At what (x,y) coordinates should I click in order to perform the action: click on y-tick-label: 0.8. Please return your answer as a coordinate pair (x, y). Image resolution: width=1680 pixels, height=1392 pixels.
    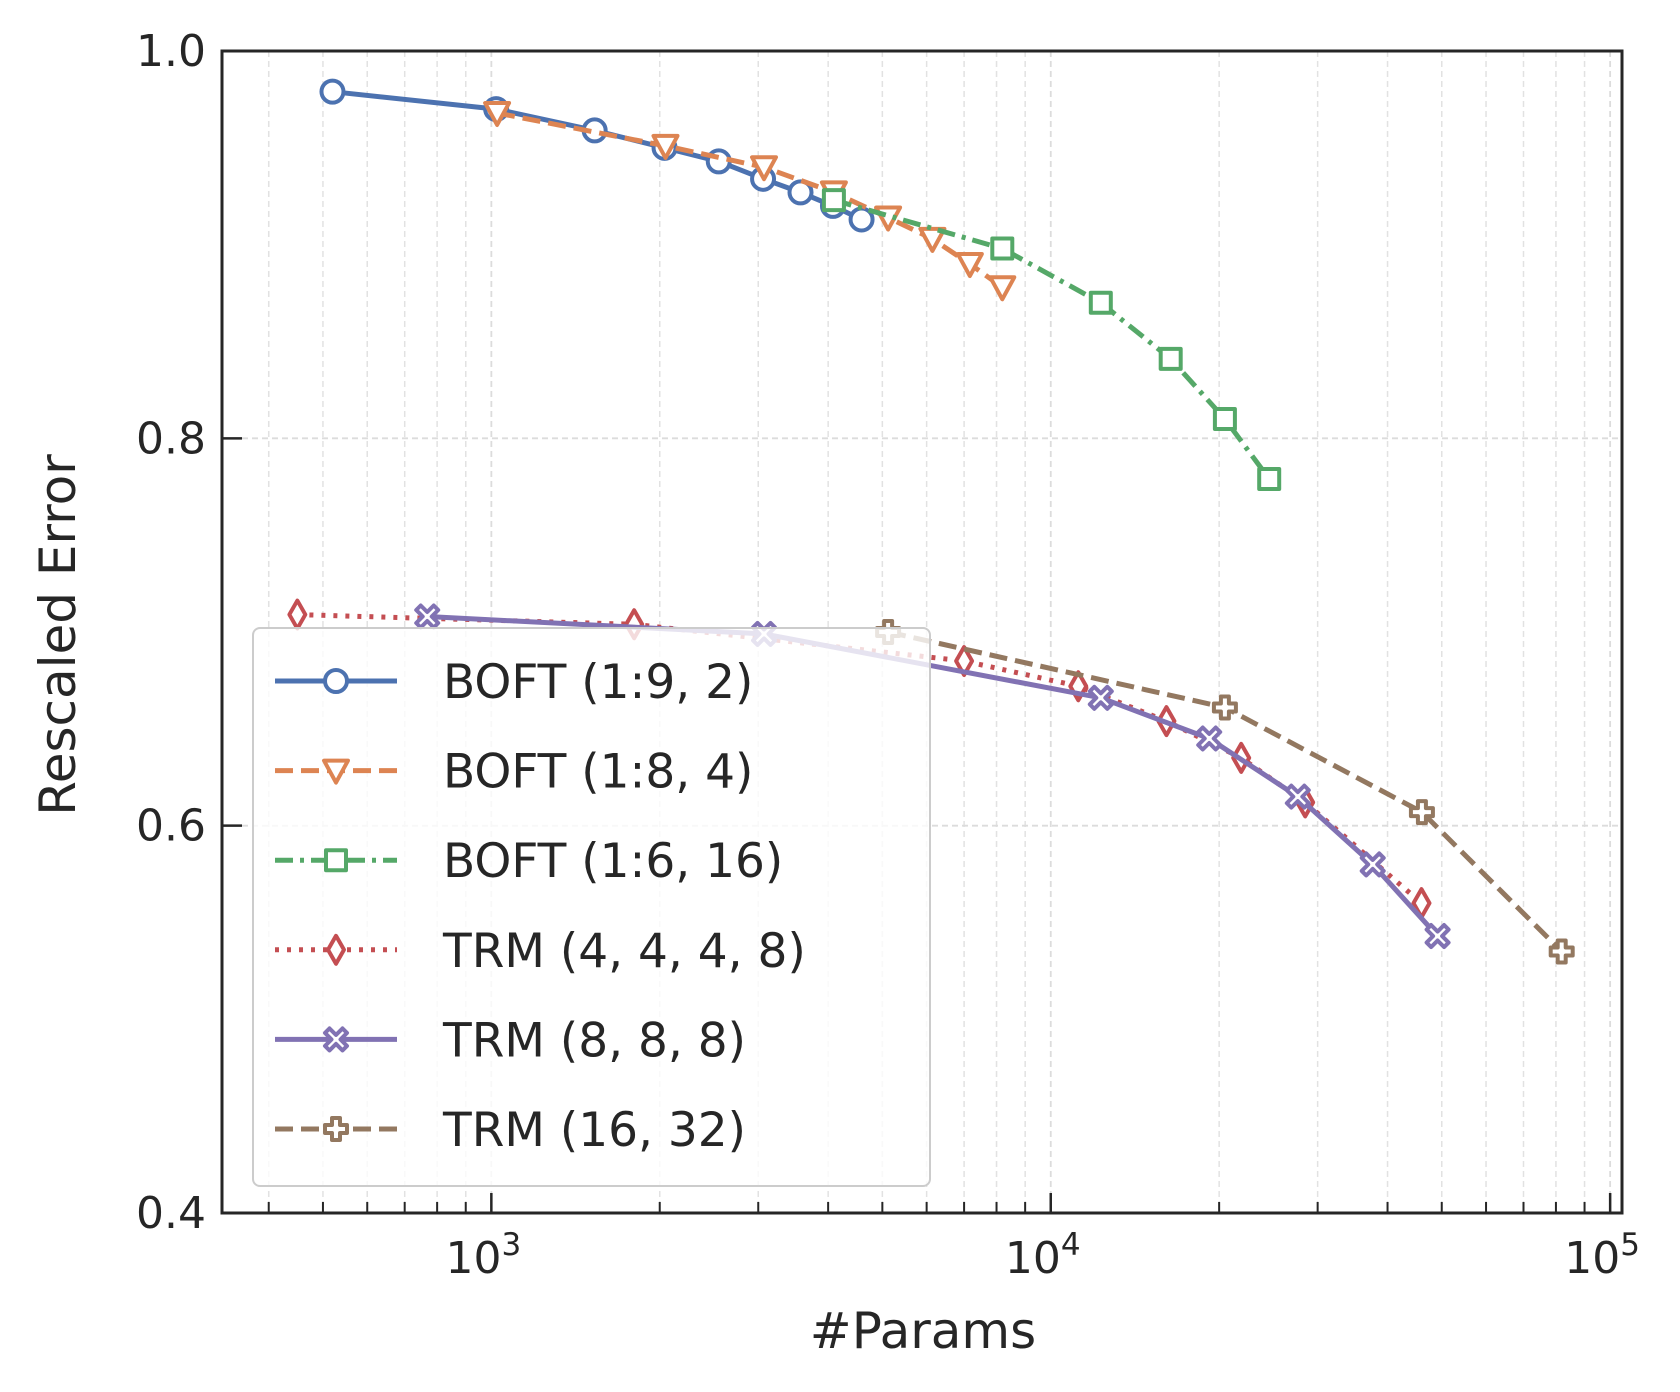
    Looking at the image, I should click on (171, 438).